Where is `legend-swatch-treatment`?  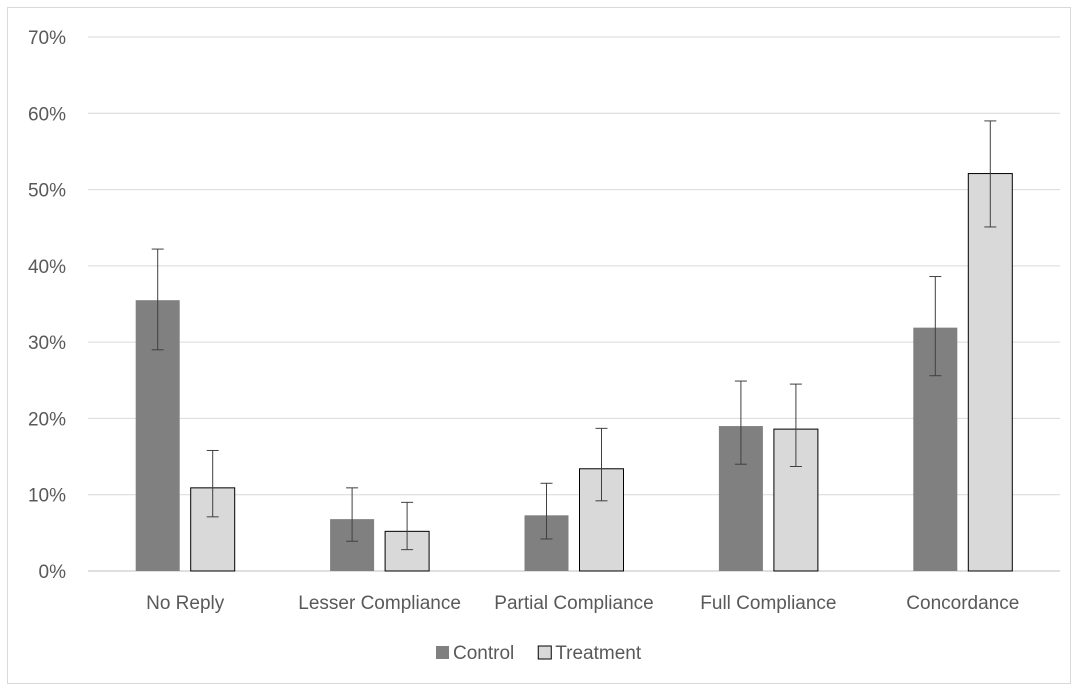
legend-swatch-treatment is located at coordinates (544, 652).